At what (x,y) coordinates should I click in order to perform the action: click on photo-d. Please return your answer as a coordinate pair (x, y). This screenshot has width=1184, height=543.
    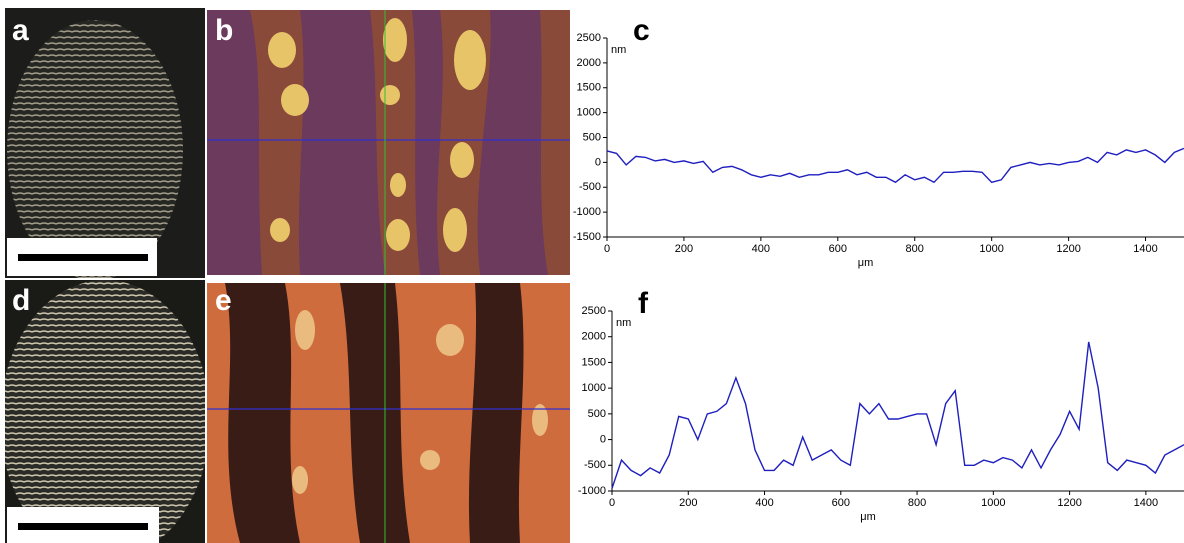
    Looking at the image, I should click on (105, 411).